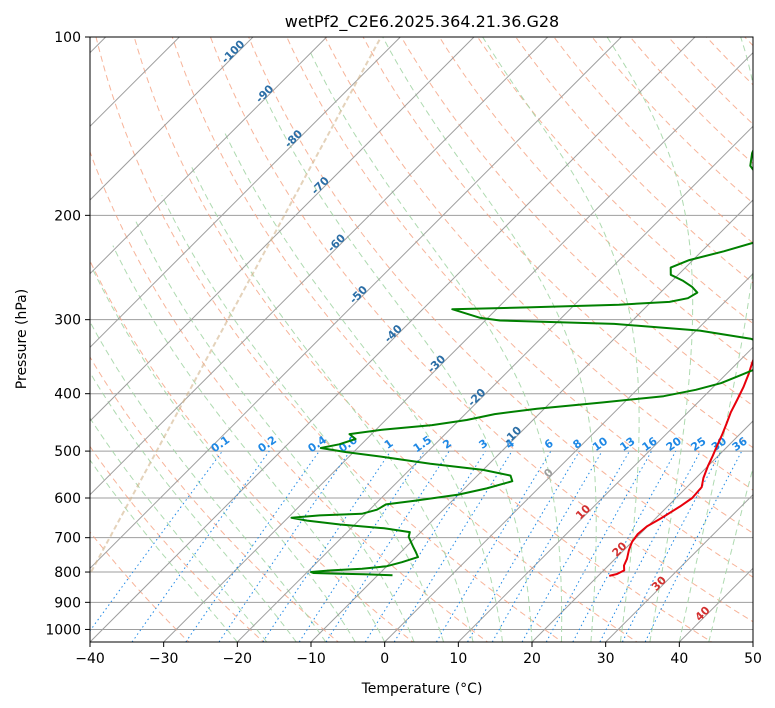  Describe the element at coordinates (63, 630) in the screenshot. I see `y-tick-label: 1000` at that location.